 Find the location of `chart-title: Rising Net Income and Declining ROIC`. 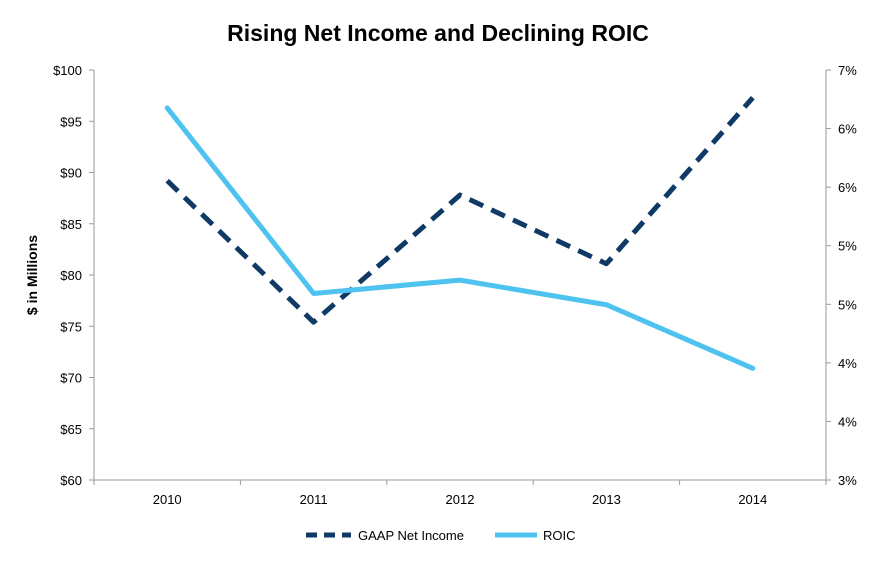

chart-title: Rising Net Income and Declining ROIC is located at coordinates (438, 33).